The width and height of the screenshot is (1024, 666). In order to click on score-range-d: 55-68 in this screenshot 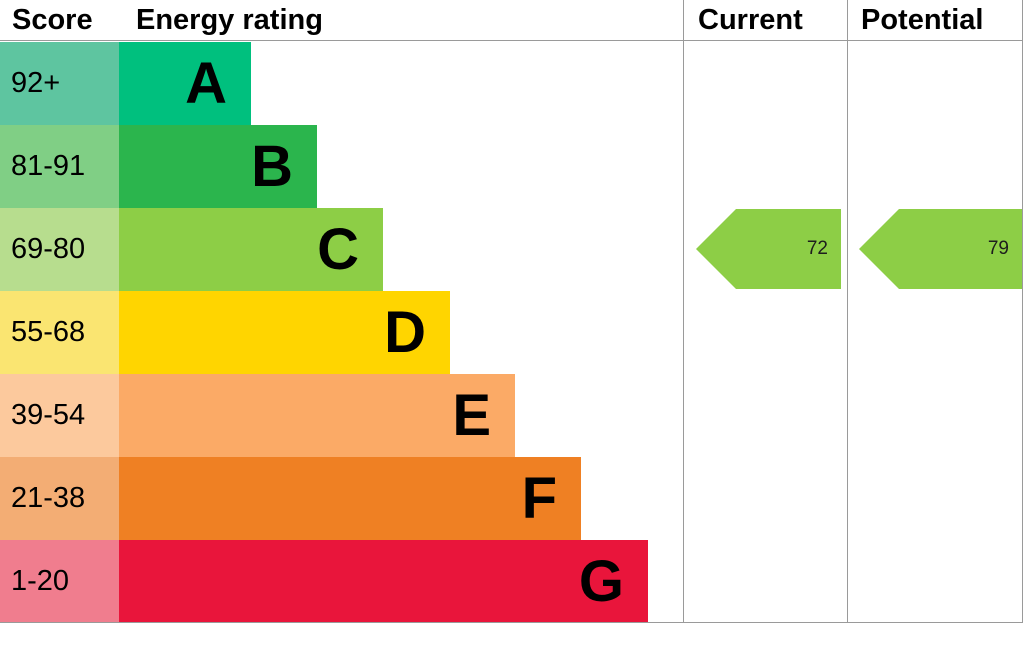, I will do `click(59, 332)`.